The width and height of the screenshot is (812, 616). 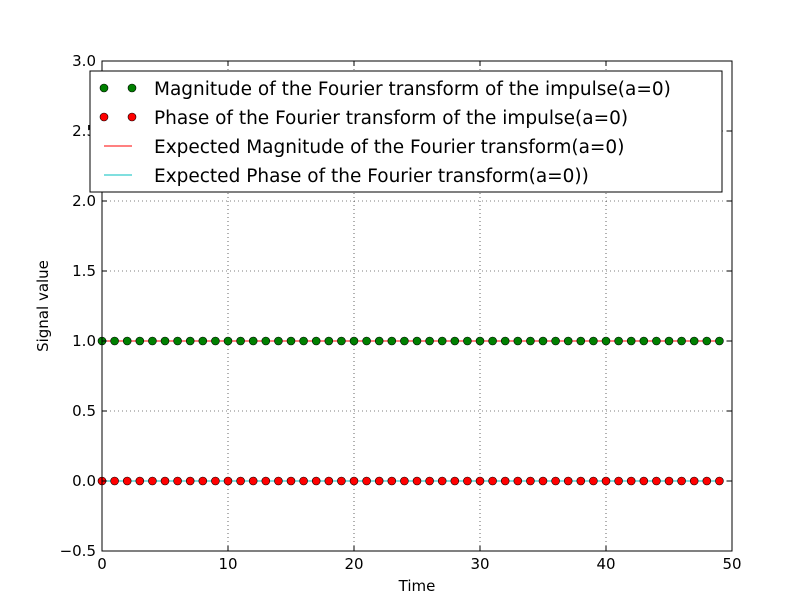 What do you see at coordinates (84, 481) in the screenshot?
I see `y-tick-label: 0.0` at bounding box center [84, 481].